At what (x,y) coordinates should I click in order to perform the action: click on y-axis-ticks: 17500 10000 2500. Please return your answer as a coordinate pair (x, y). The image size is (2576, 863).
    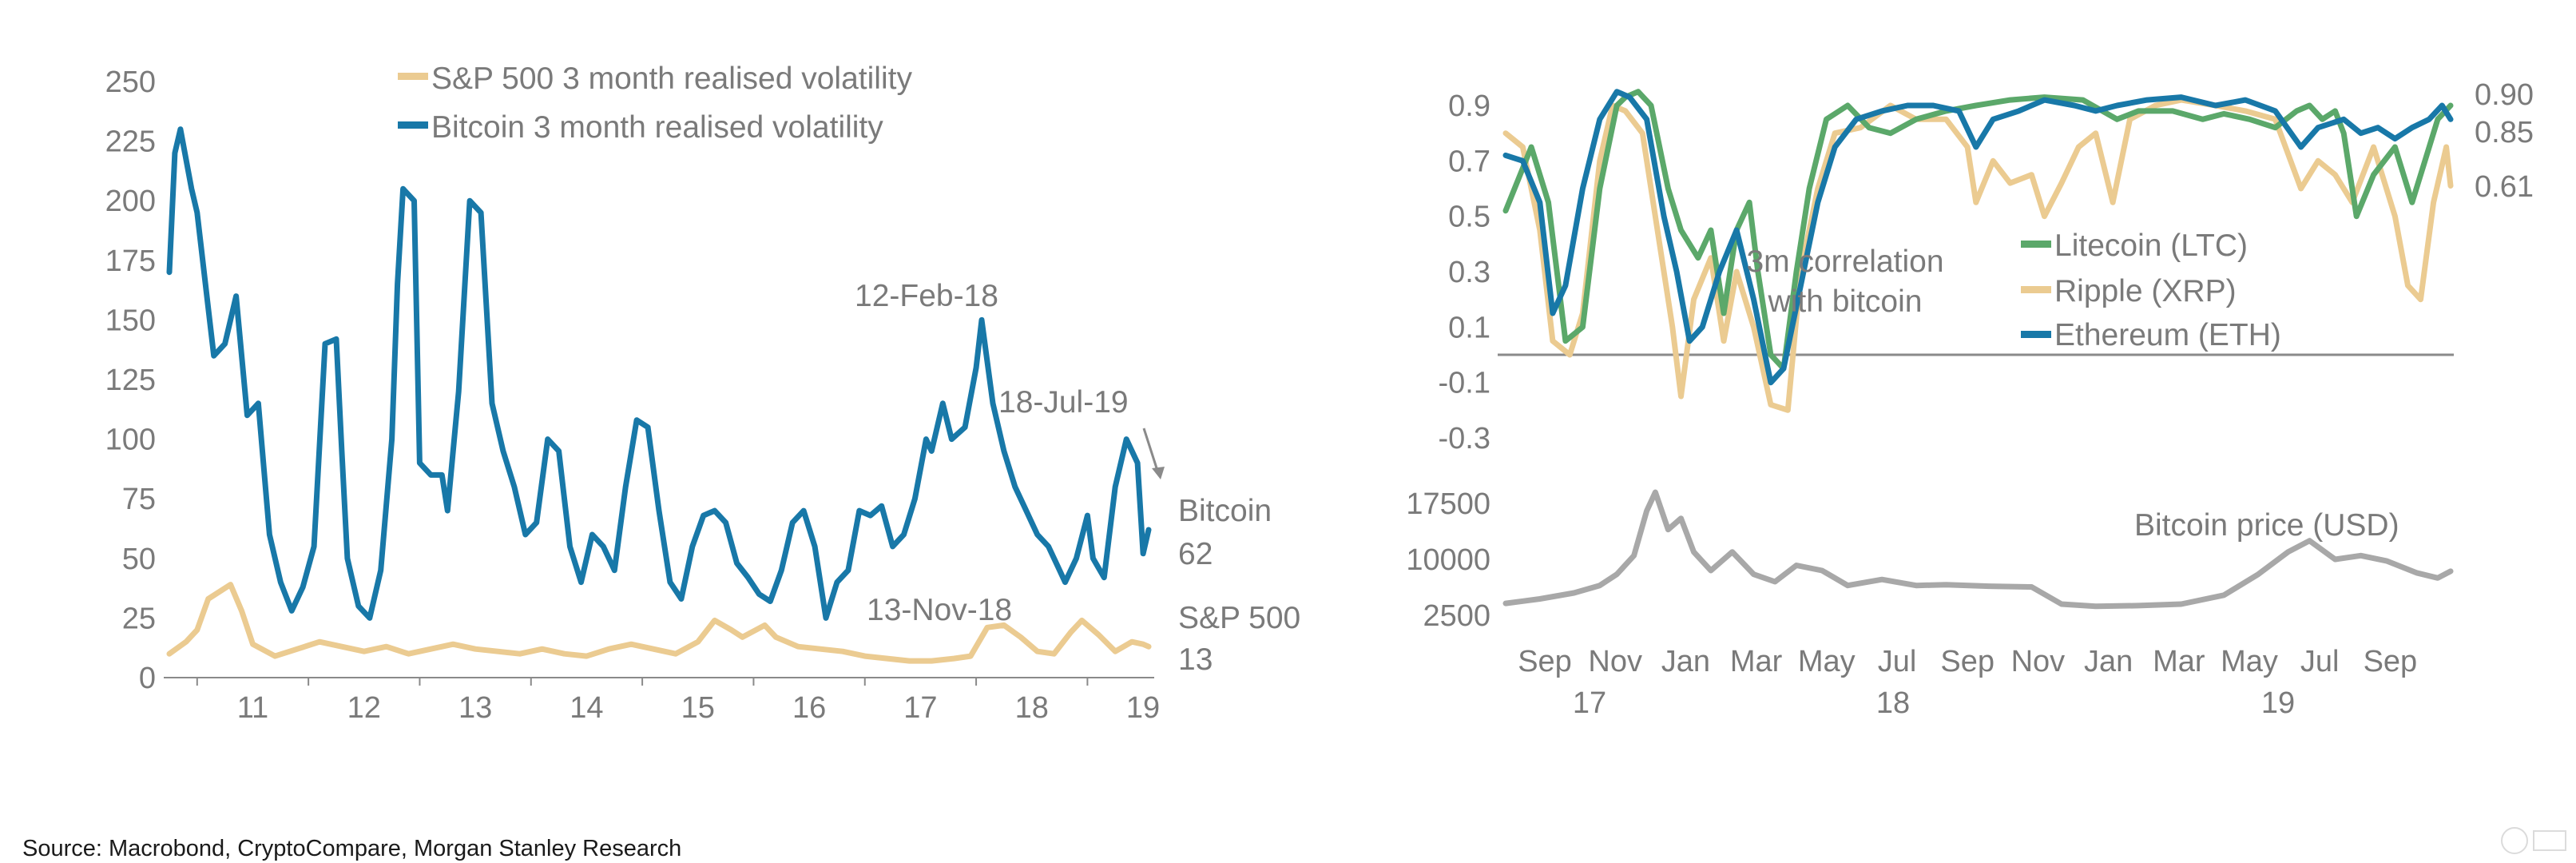
    Looking at the image, I should click on (1448, 560).